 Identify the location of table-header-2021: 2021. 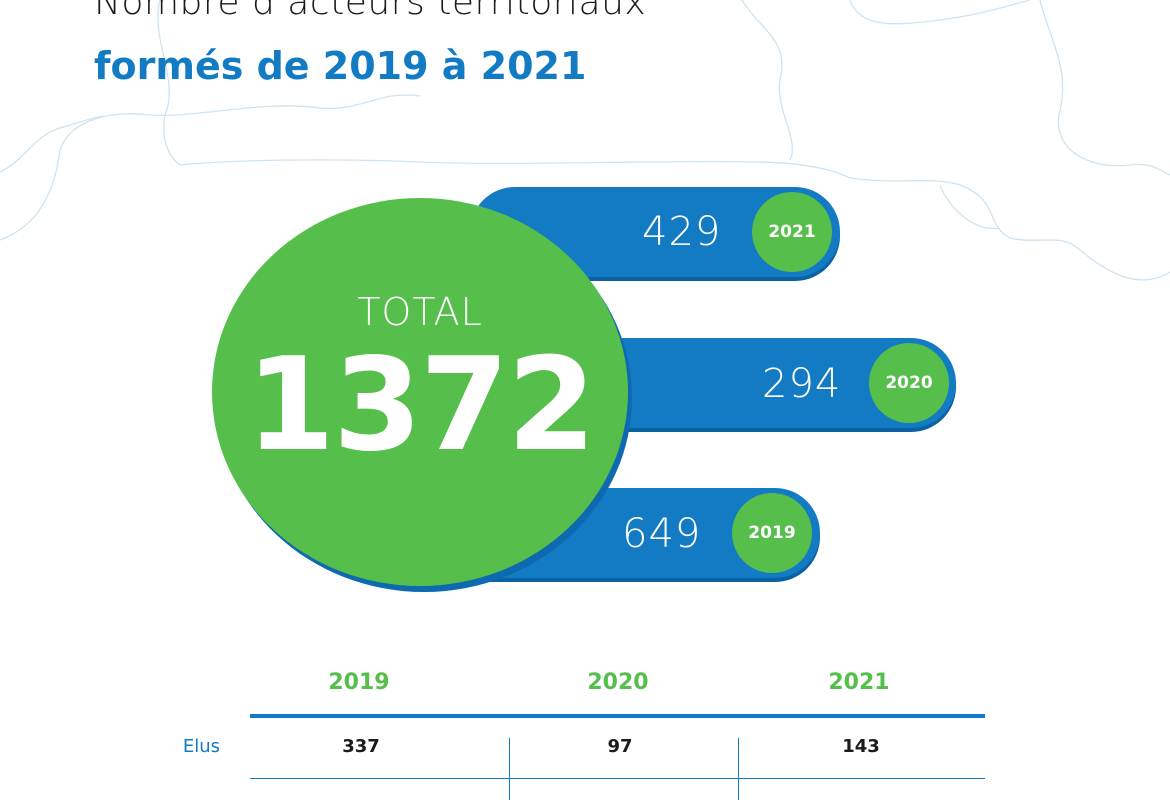
(859, 682).